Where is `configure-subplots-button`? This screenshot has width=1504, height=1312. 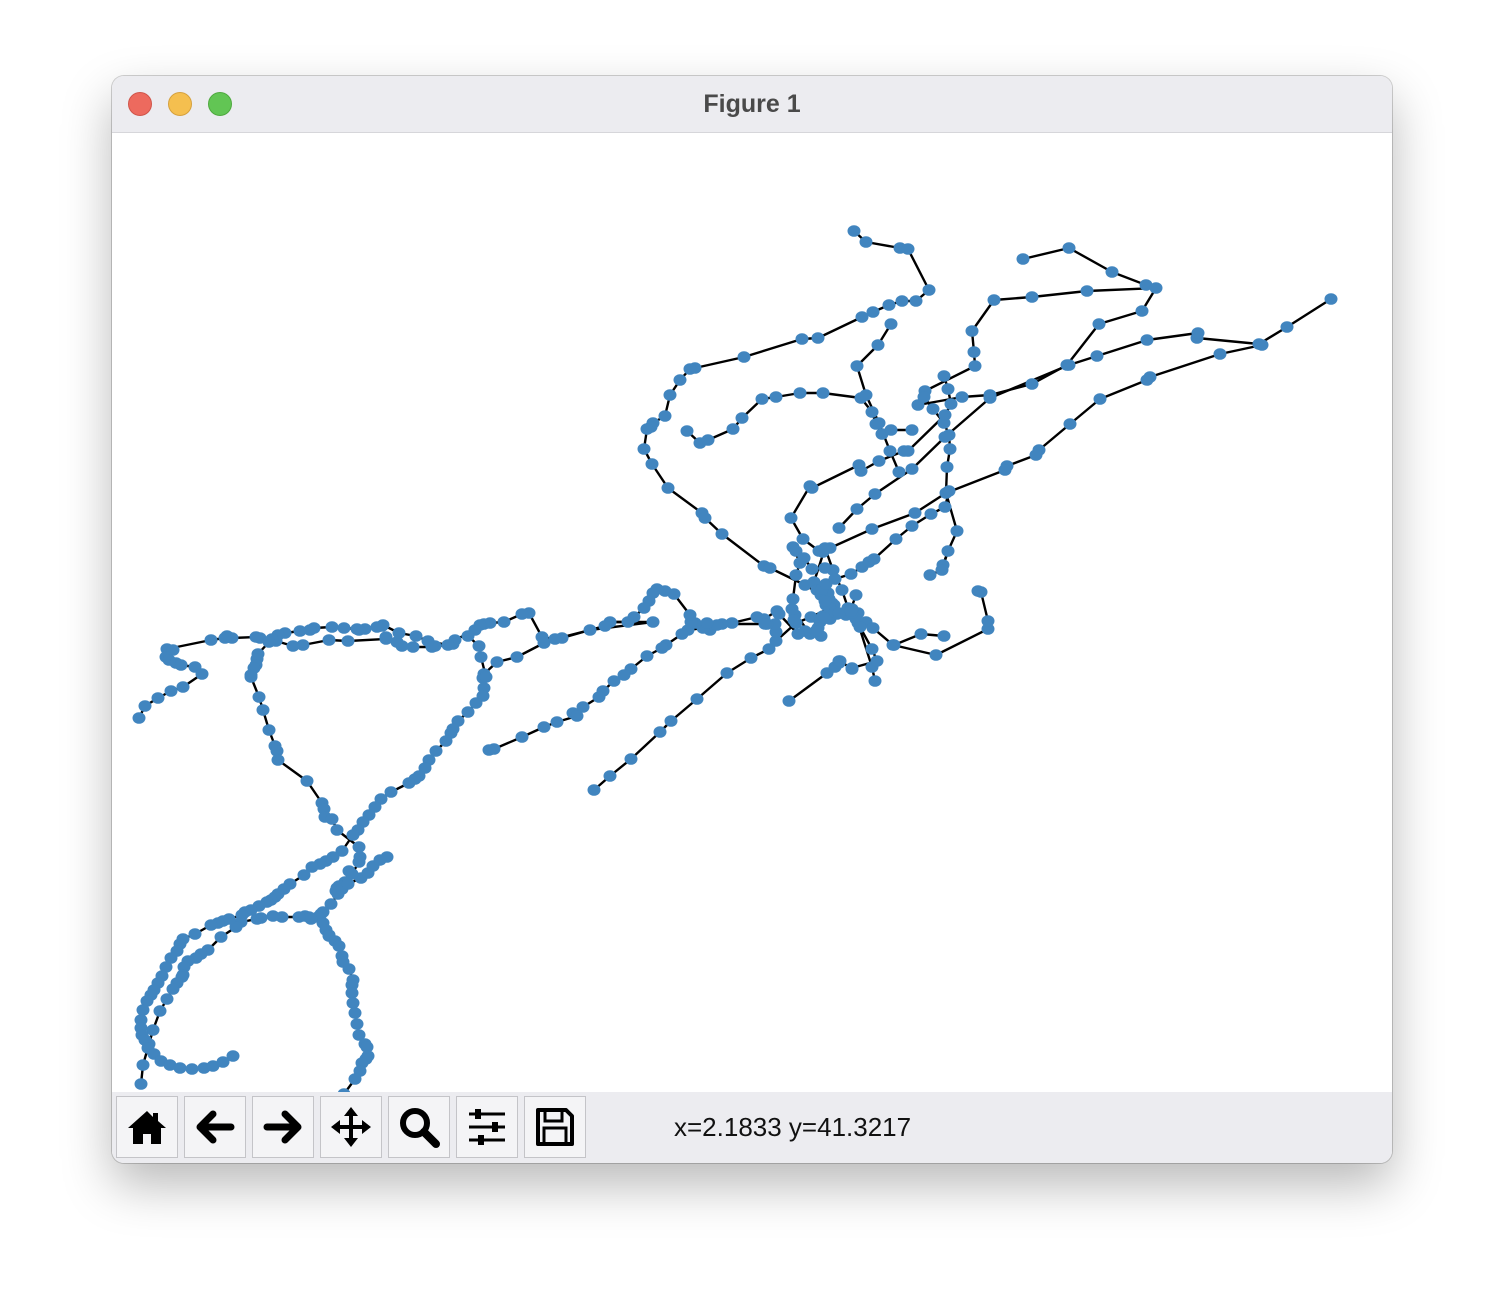
configure-subplots-button is located at coordinates (487, 1127).